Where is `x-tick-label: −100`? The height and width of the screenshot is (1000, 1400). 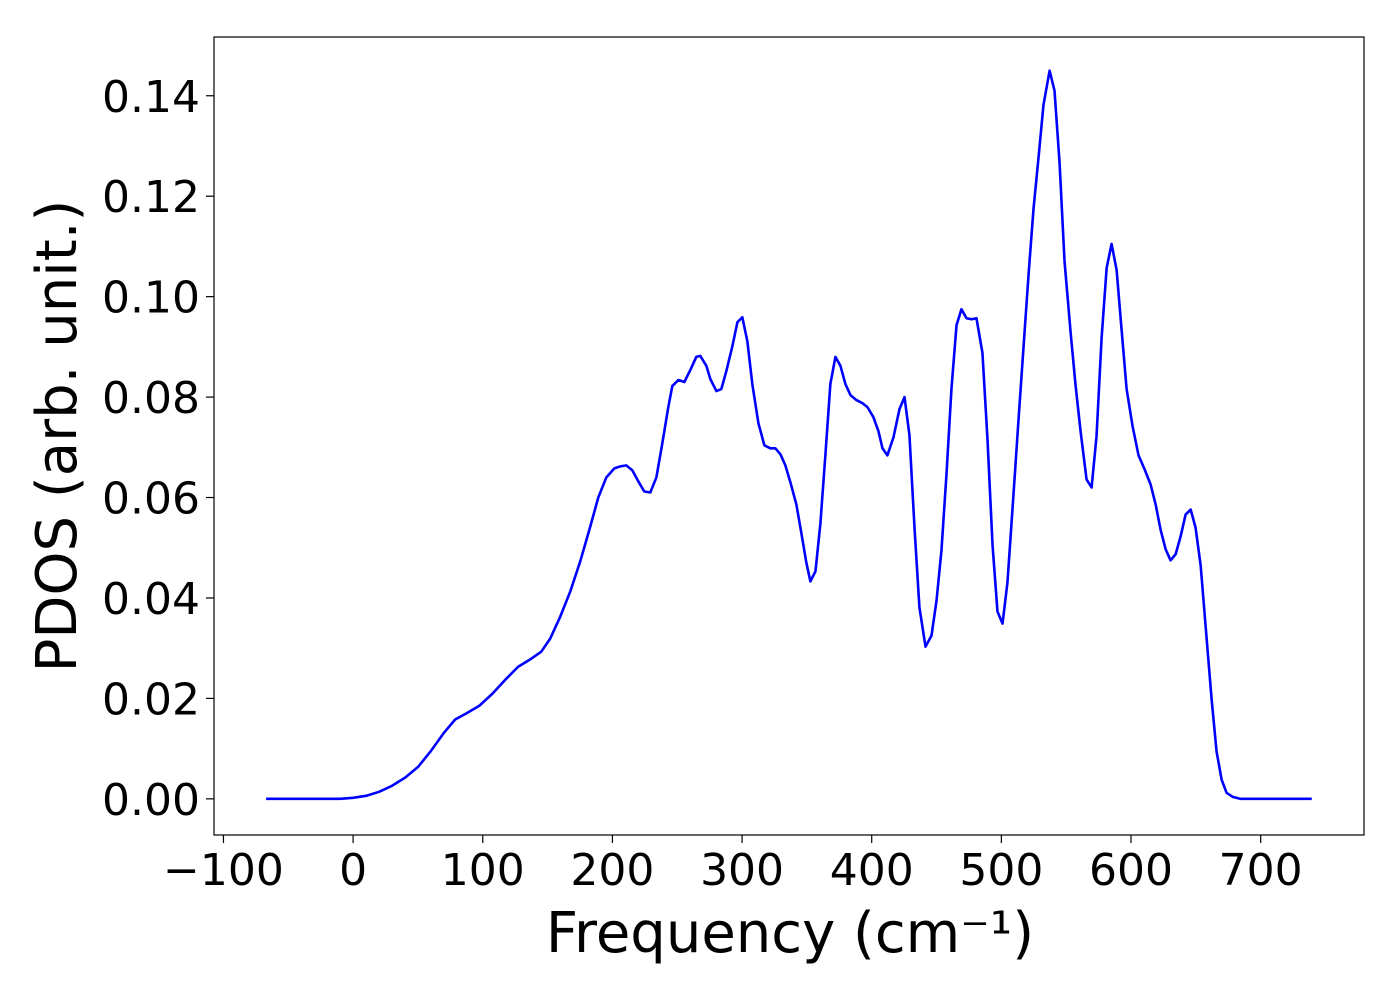 x-tick-label: −100 is located at coordinates (223, 870).